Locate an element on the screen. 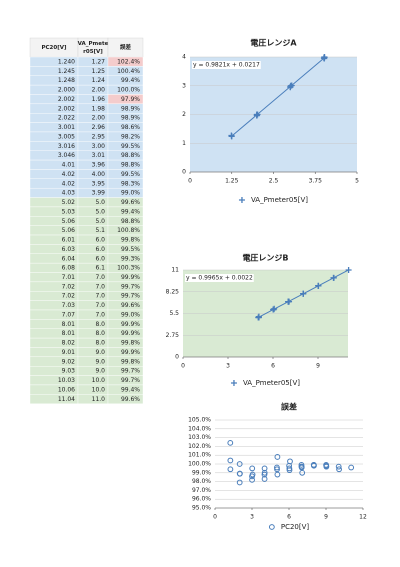  cell-text: 98.8% is located at coordinates (130, 221).